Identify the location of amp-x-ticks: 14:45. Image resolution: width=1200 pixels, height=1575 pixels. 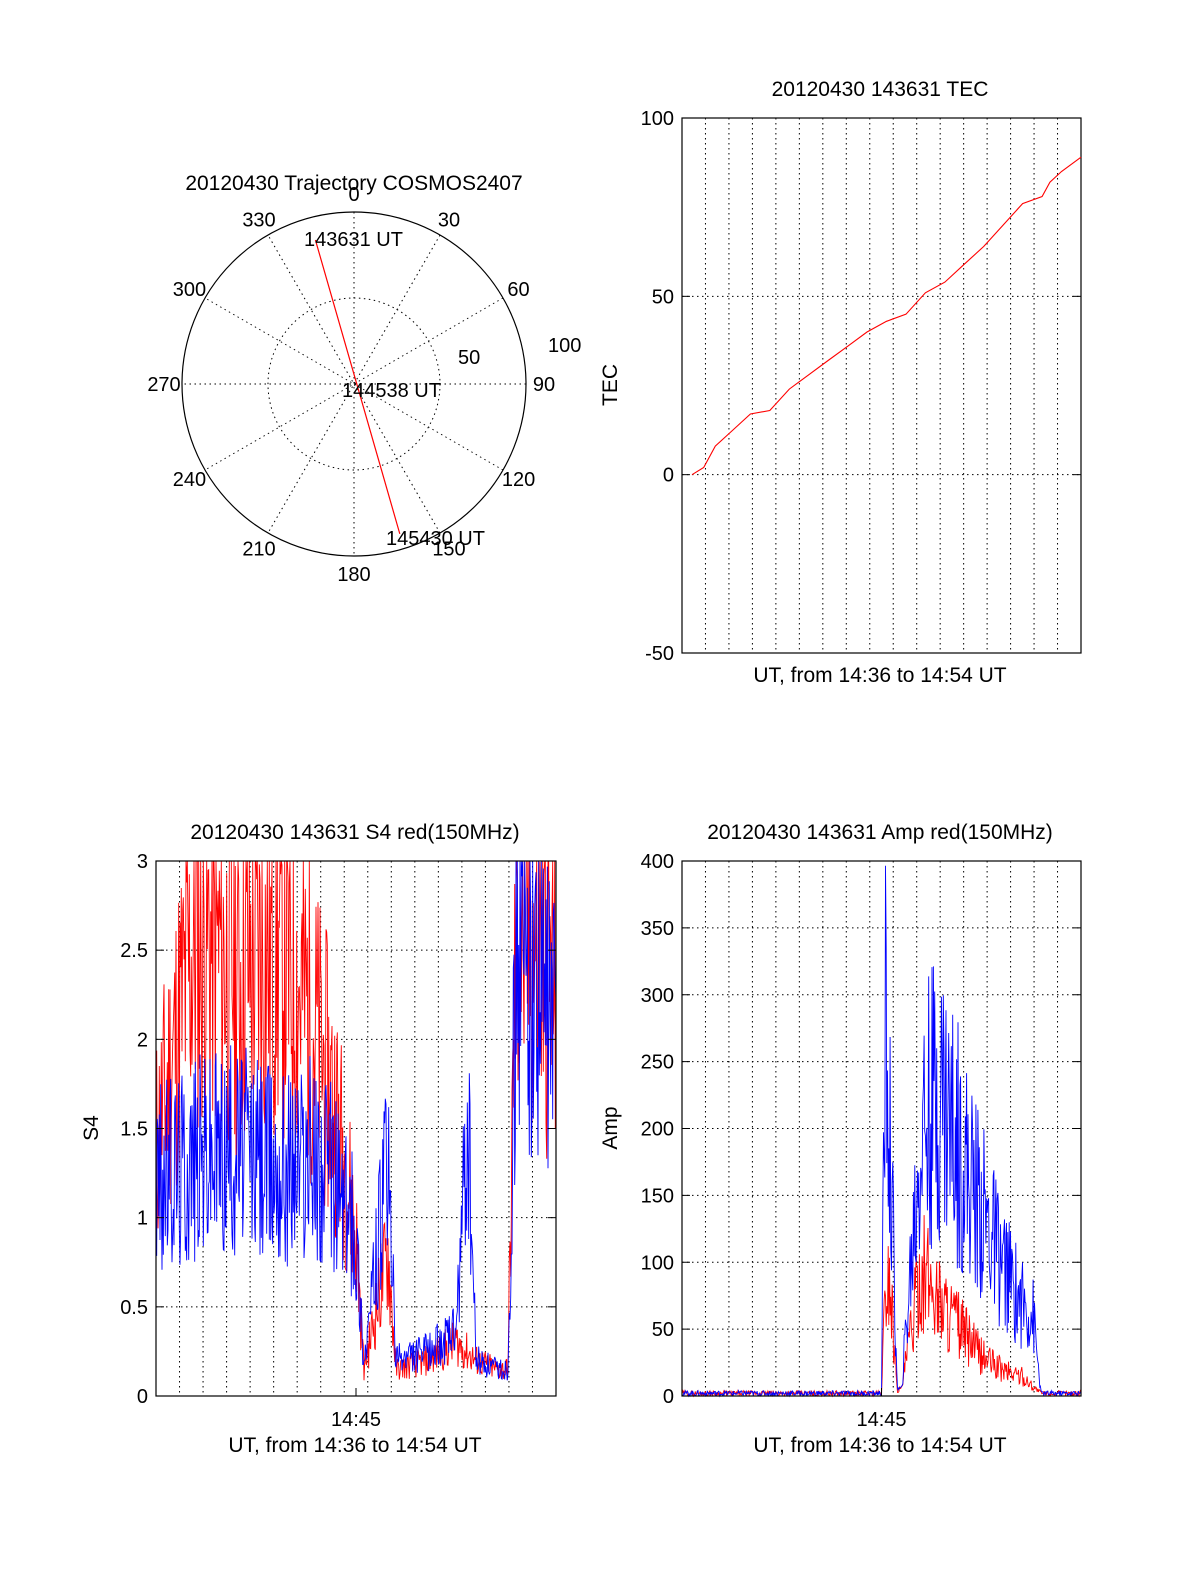
(881, 1409).